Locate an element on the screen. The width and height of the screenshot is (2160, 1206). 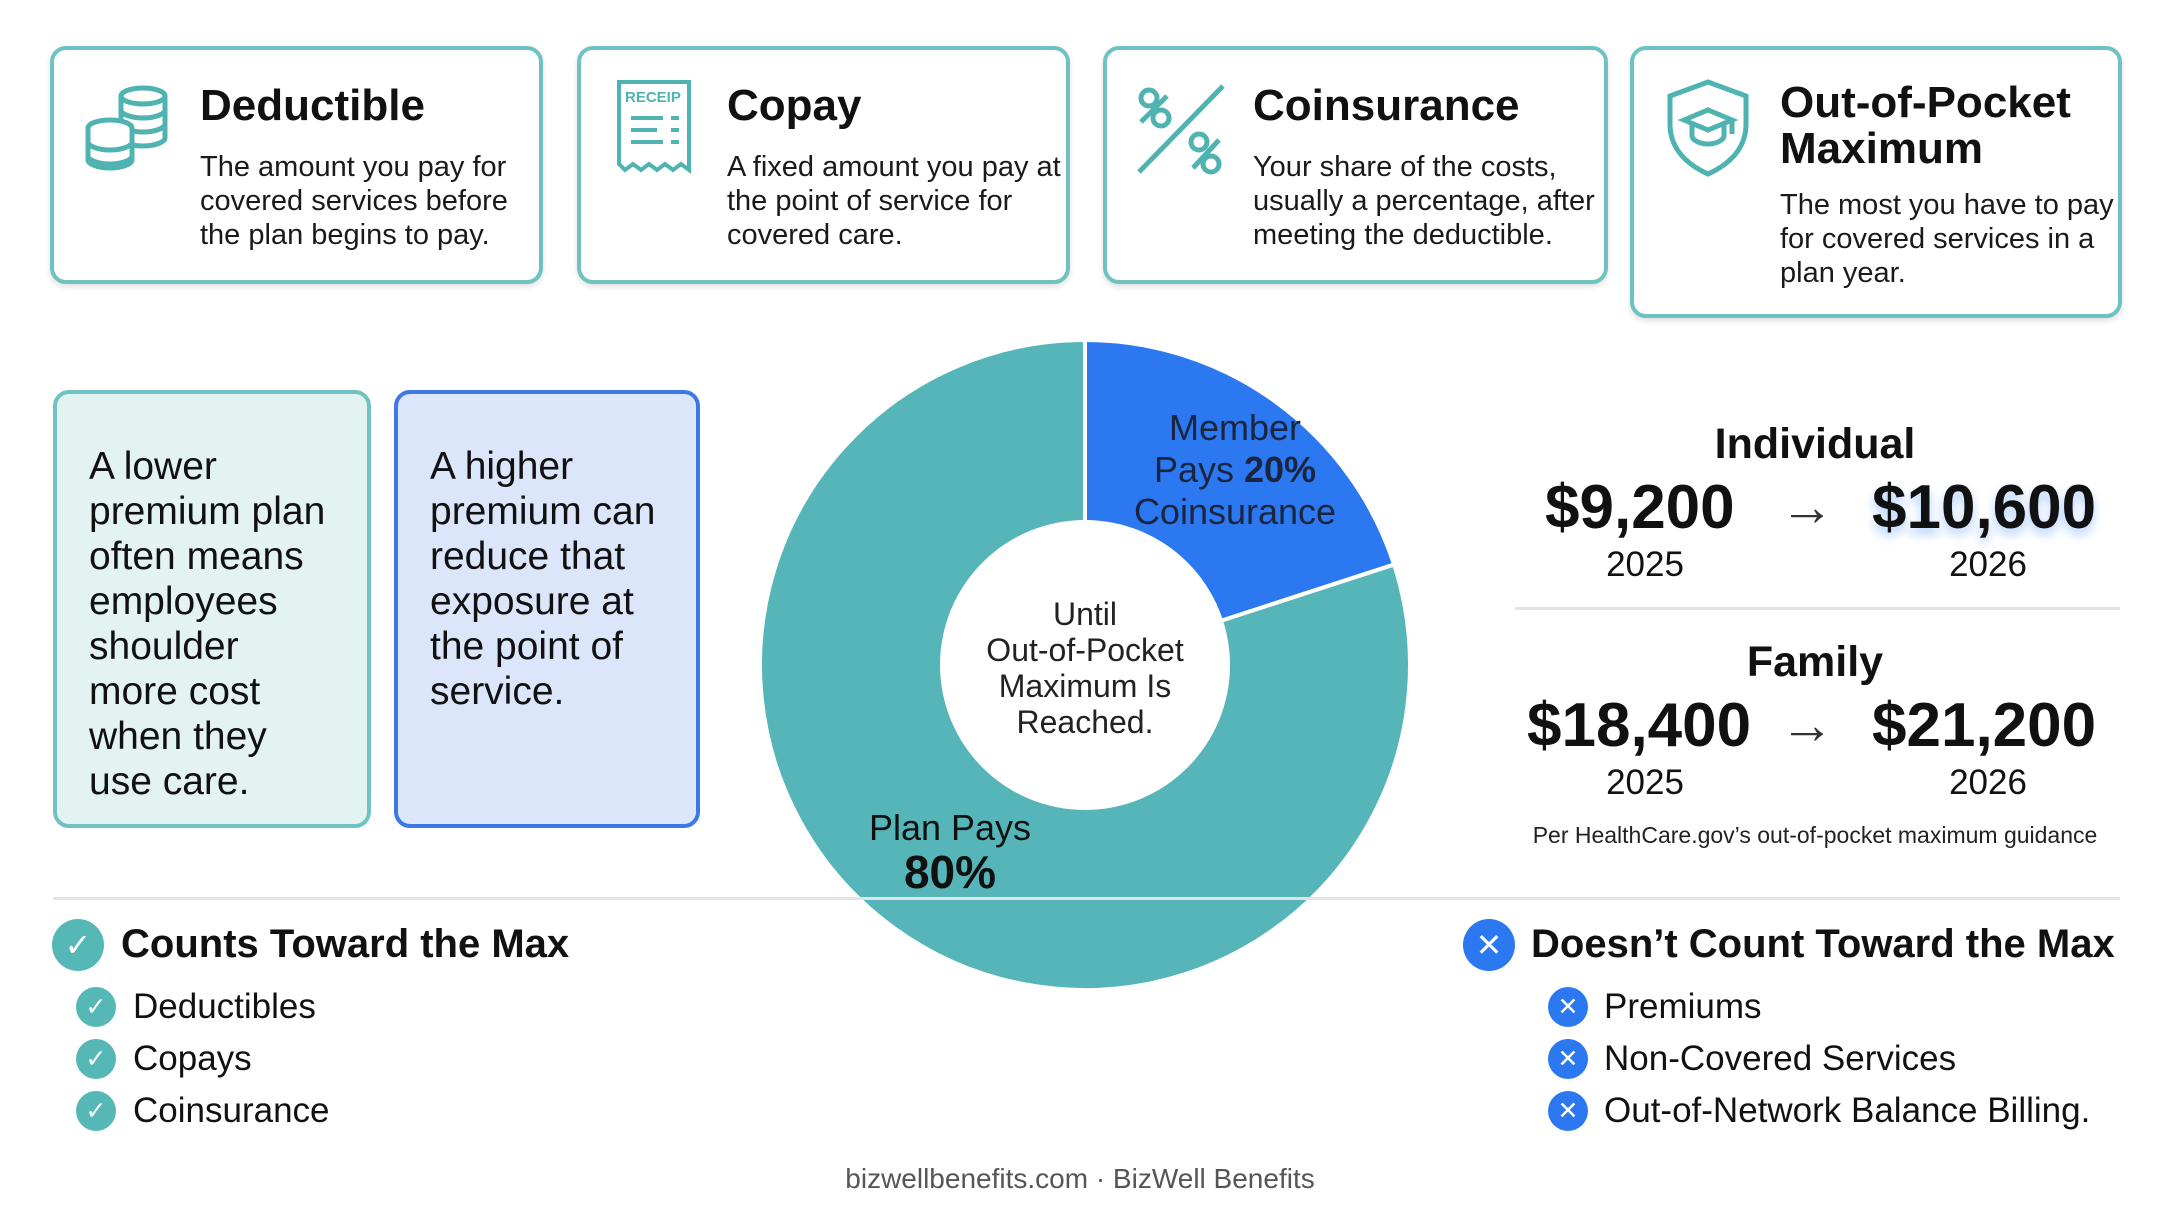
member-label-line2: Pays 20% is located at coordinates (1235, 469).